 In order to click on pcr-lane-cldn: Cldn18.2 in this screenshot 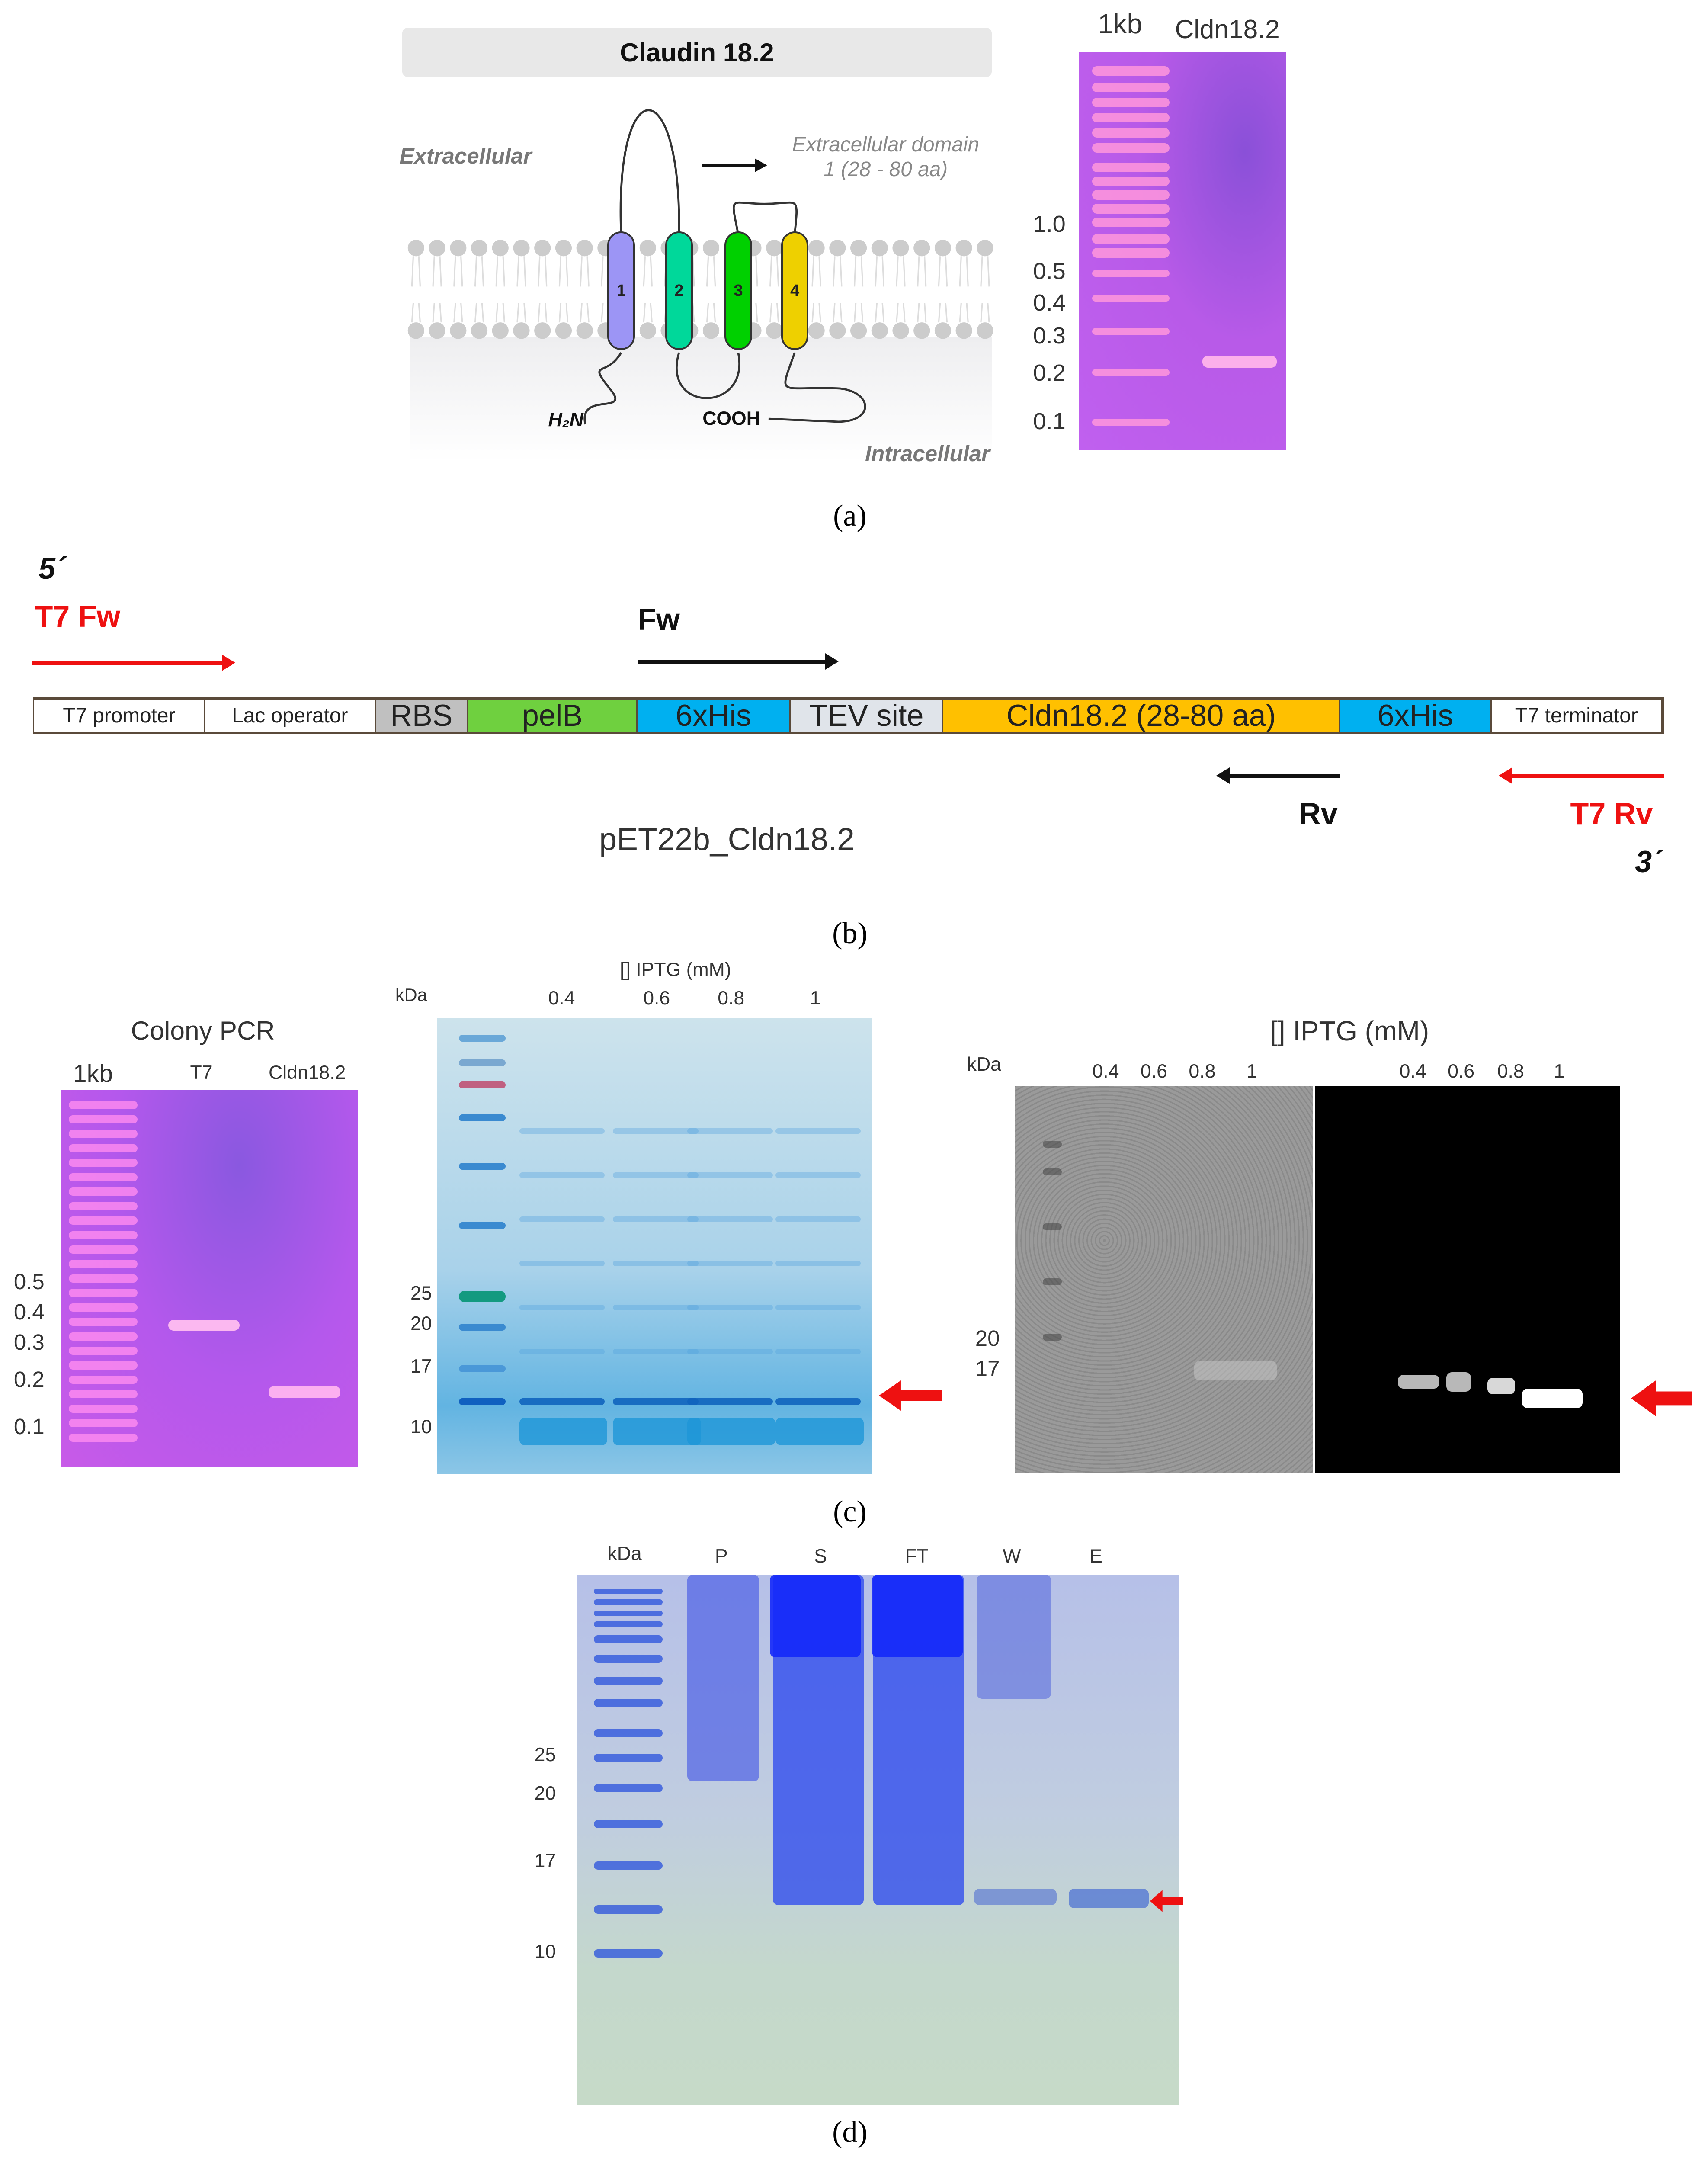, I will do `click(307, 1073)`.